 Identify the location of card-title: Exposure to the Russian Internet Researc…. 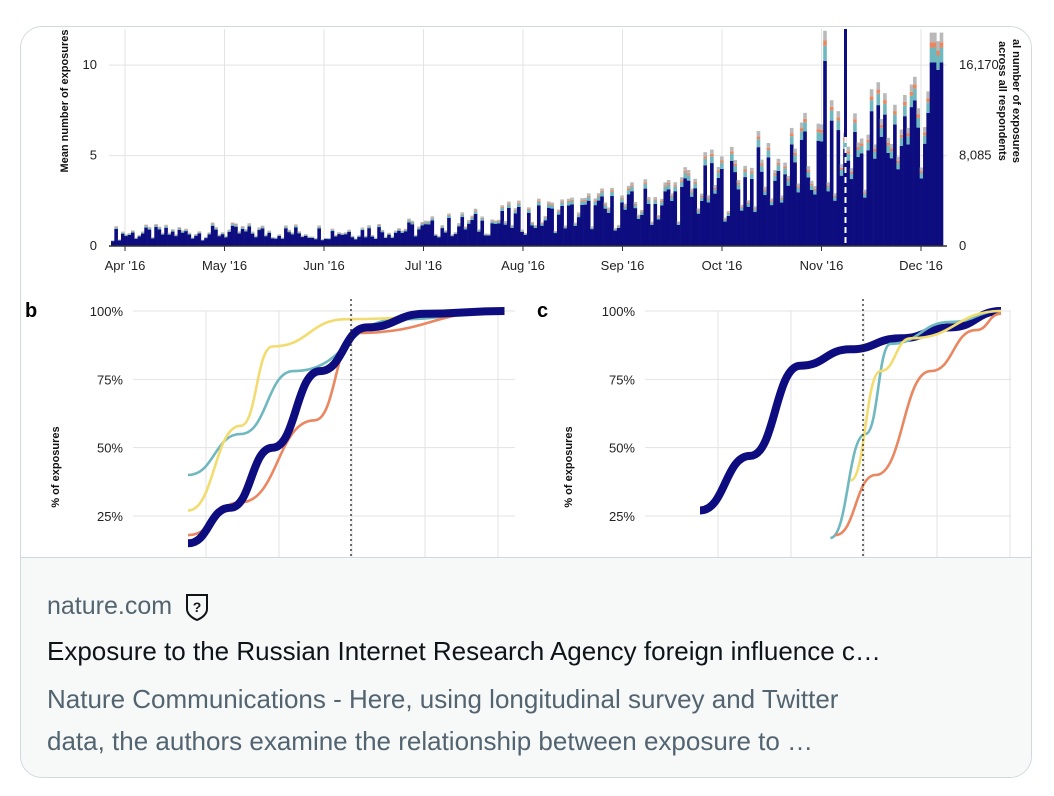
(464, 651).